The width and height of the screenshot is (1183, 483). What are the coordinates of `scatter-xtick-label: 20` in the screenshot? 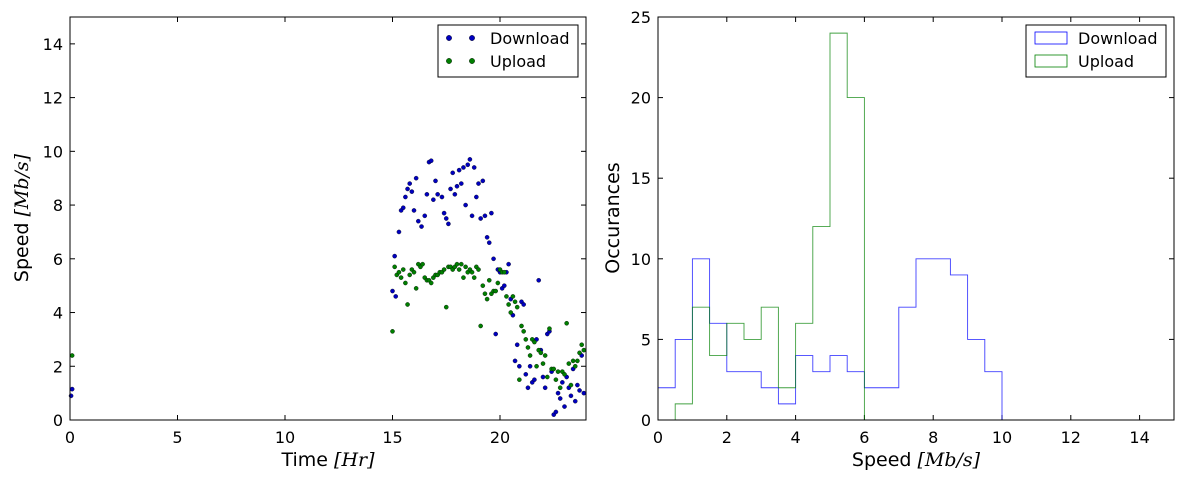 It's located at (500, 437).